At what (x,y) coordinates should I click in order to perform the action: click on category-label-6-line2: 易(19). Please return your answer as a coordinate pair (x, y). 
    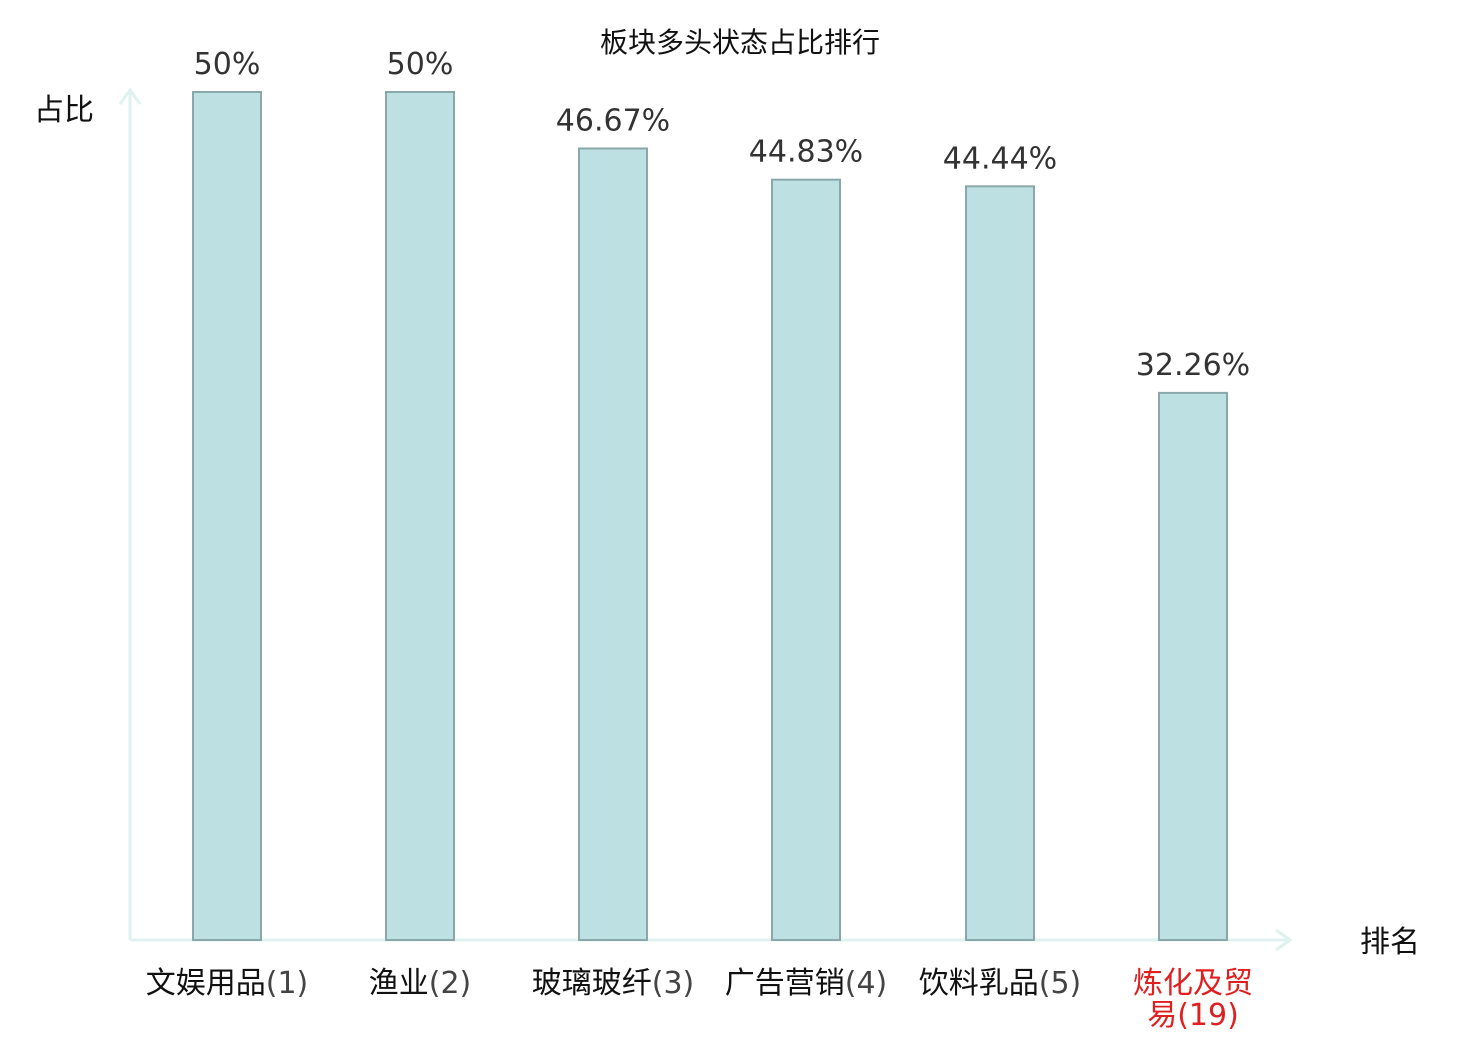
    Looking at the image, I should click on (1193, 1015).